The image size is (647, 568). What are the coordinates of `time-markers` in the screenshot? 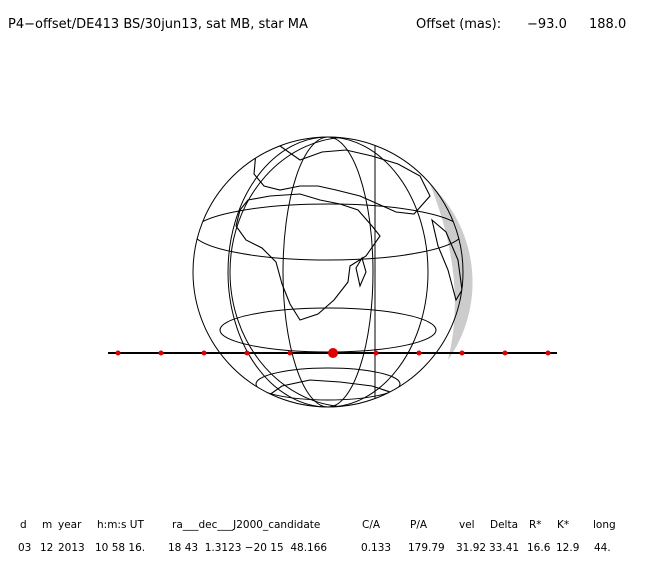 It's located at (333, 353).